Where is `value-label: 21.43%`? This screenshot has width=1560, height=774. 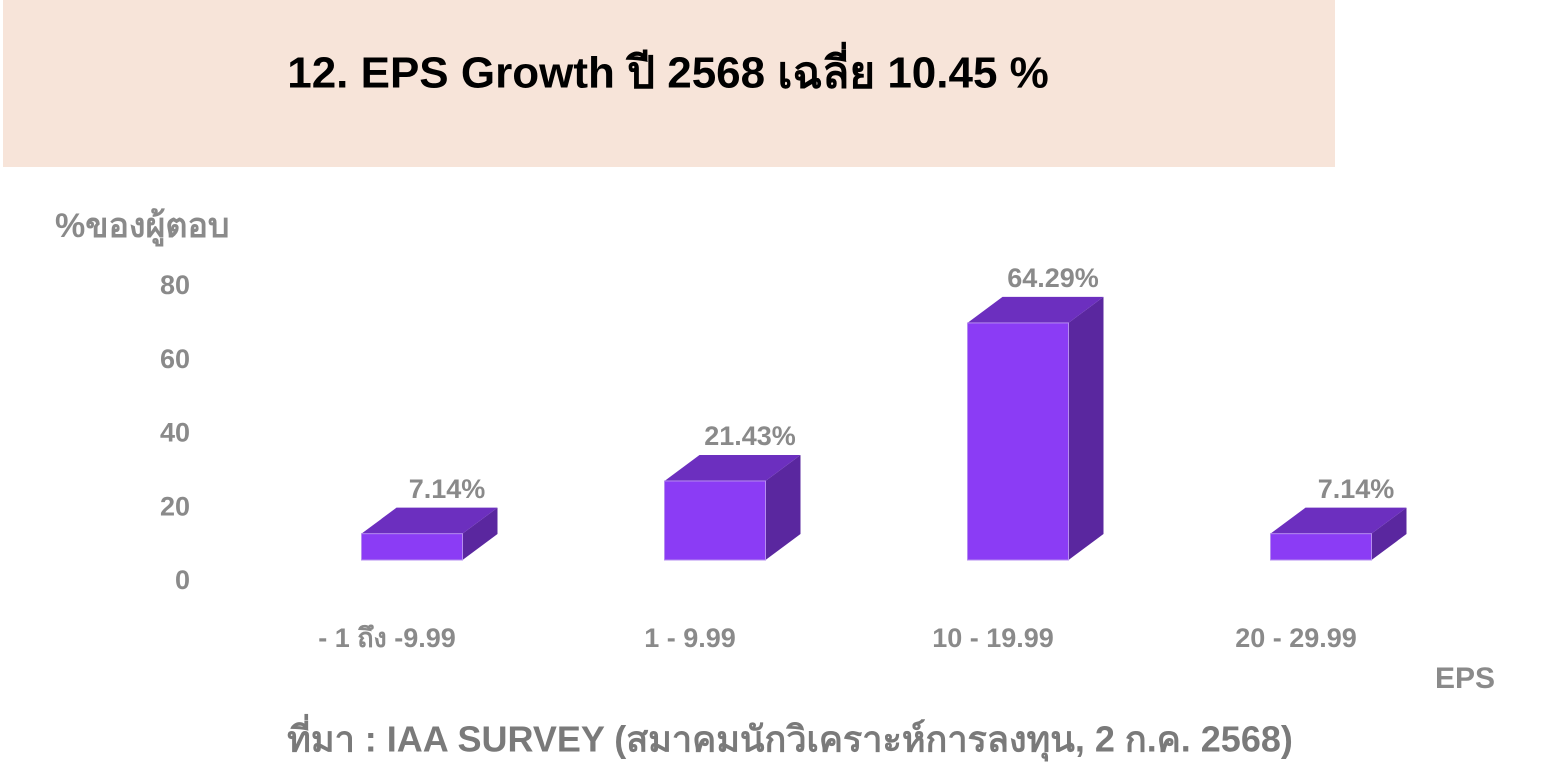
value-label: 21.43% is located at coordinates (750, 436).